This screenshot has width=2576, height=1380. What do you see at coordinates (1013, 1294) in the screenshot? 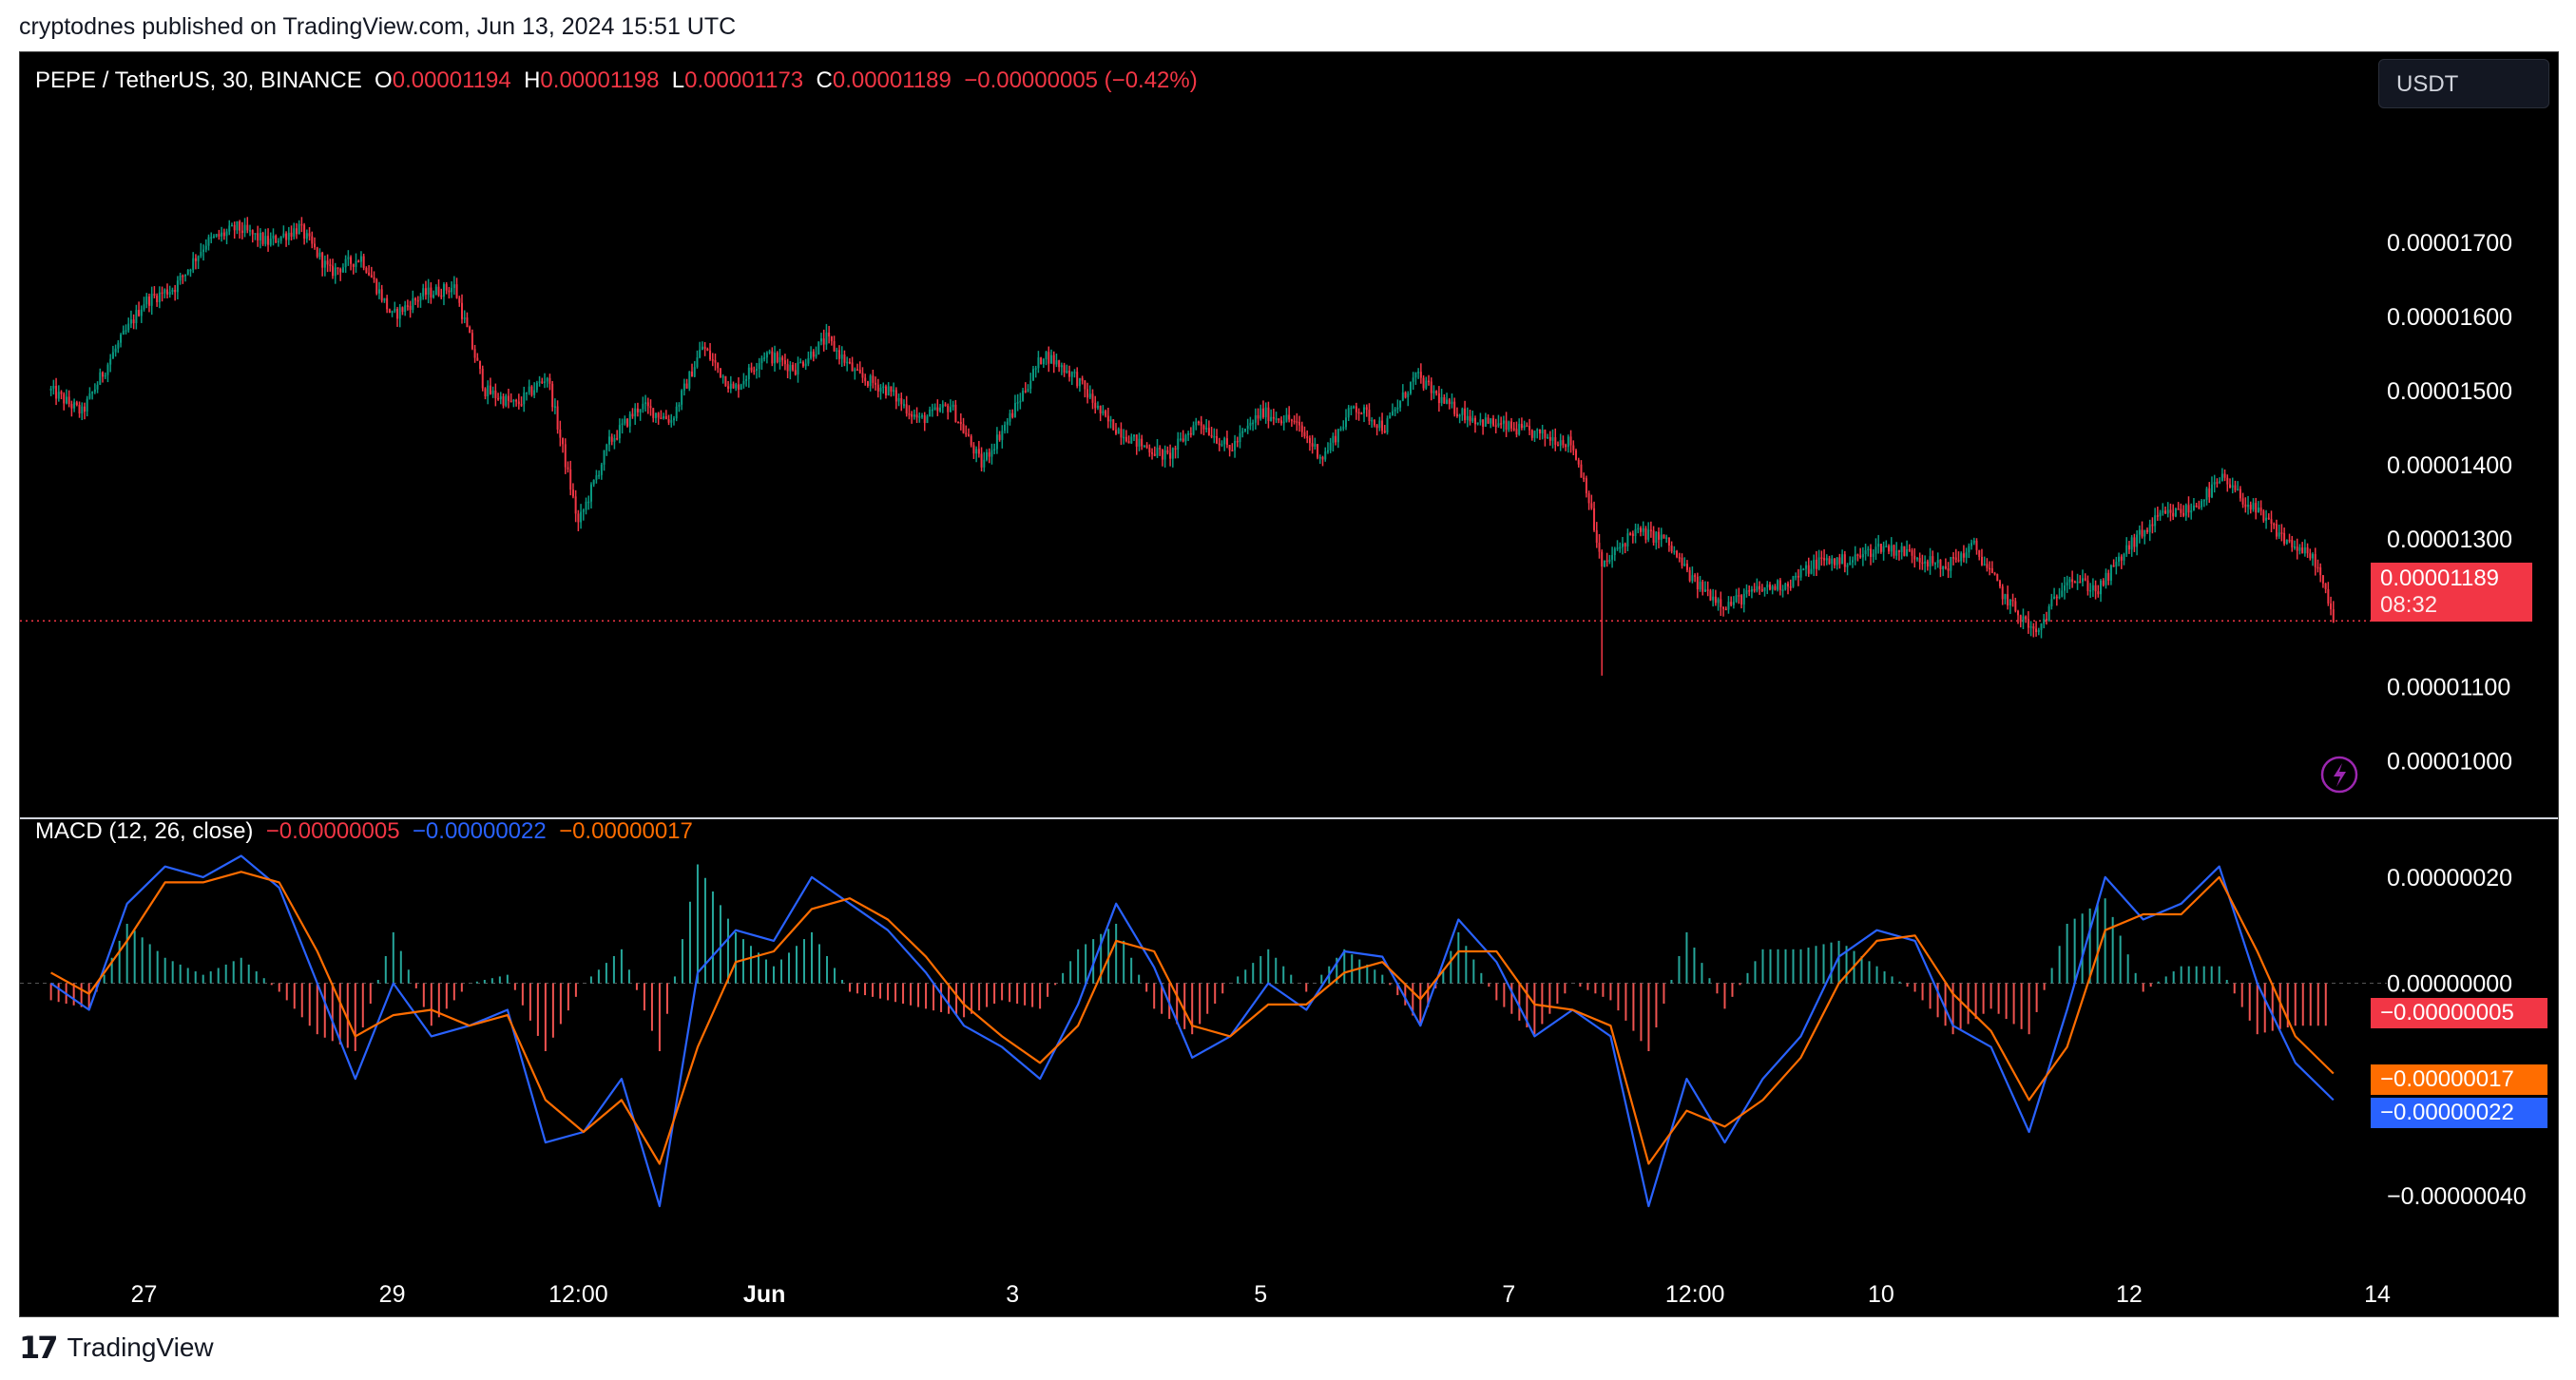
I see `time-axis-tick: 3` at bounding box center [1013, 1294].